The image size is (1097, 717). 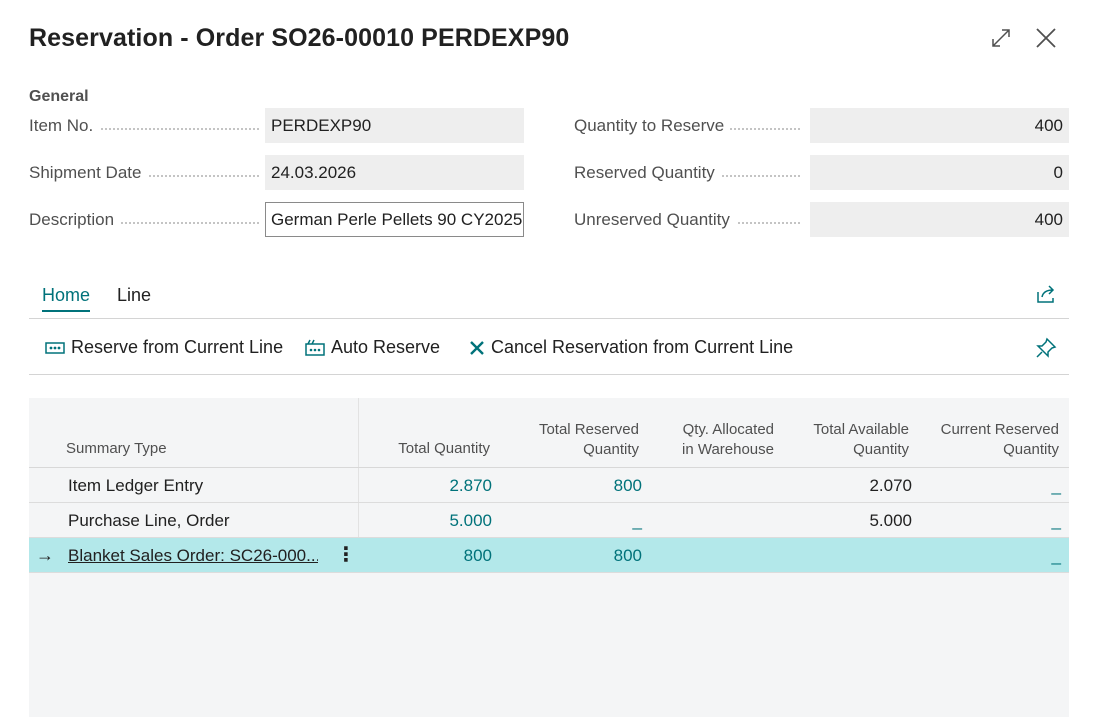 I want to click on description-label: Description, so click(x=144, y=220).